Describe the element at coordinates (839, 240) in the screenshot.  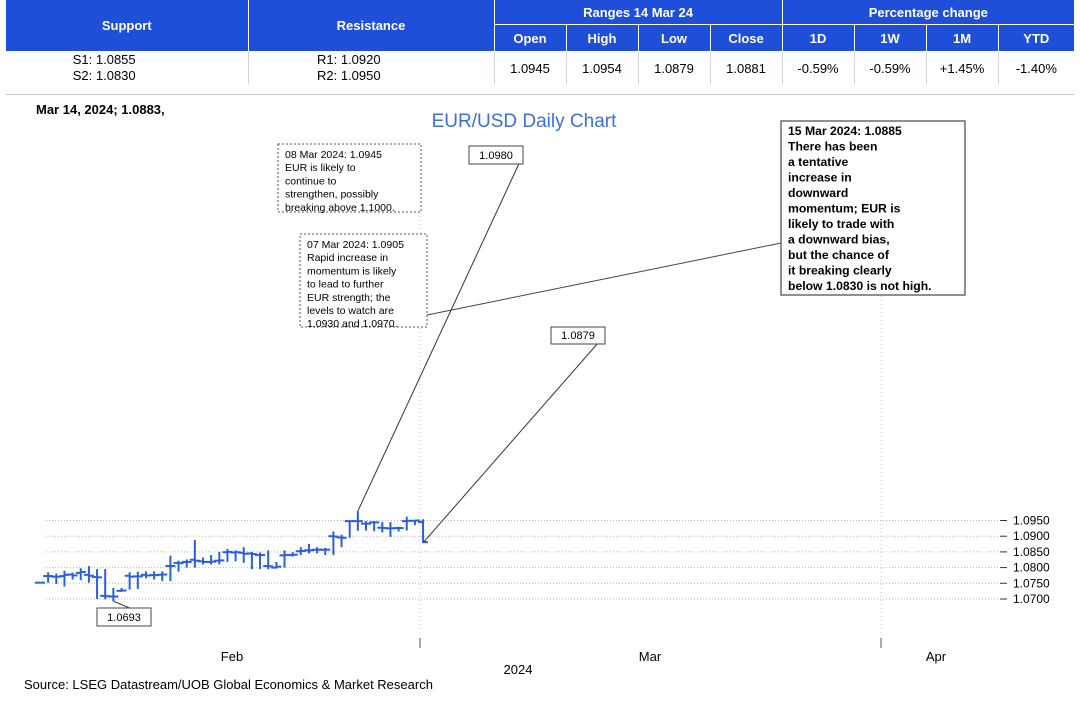
I see `note-line: a downward bias,` at that location.